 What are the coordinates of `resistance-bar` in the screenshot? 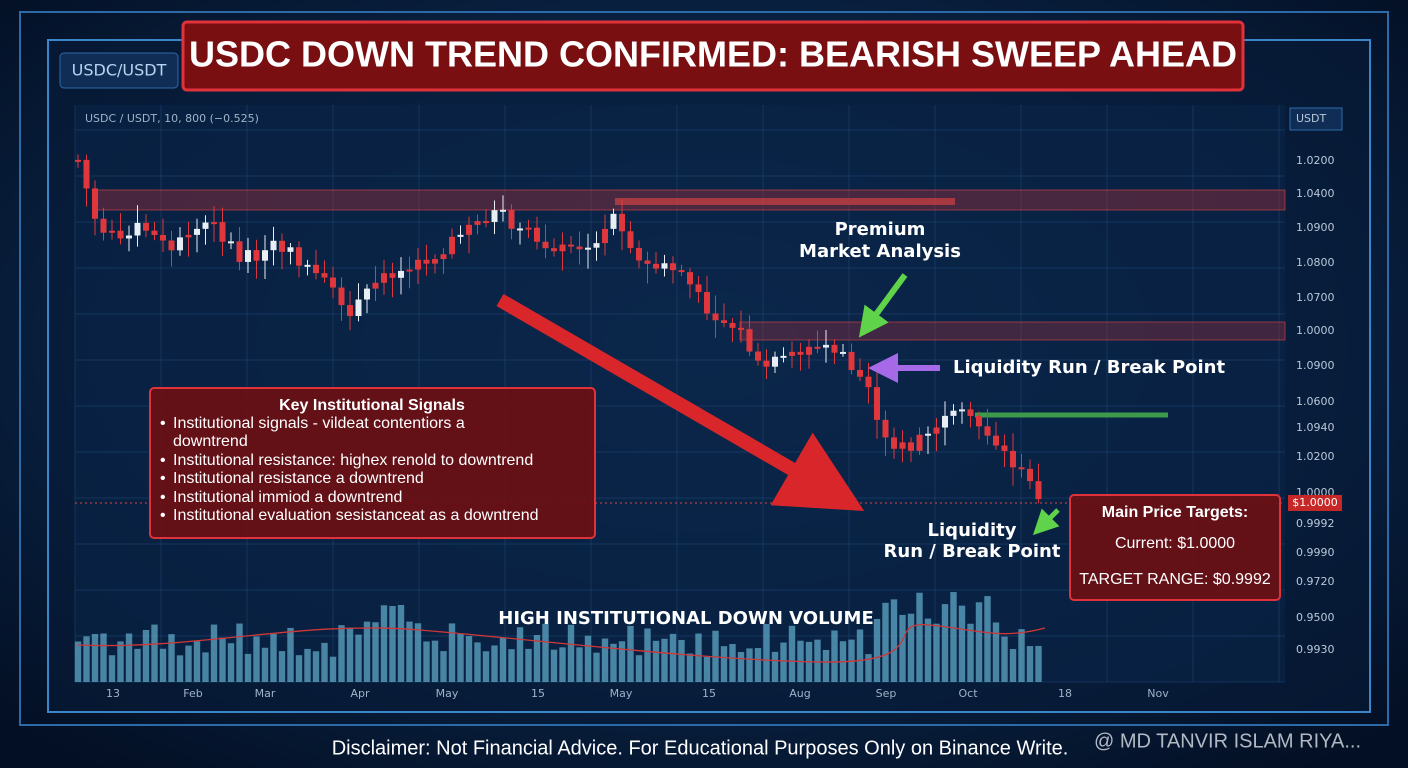 It's located at (785, 201).